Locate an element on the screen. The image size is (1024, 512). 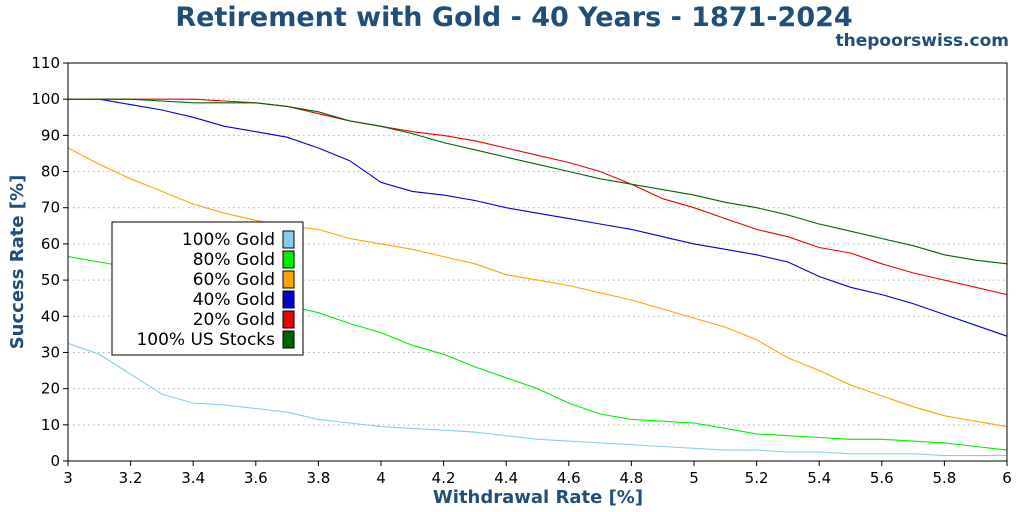
y-tick-label: 40 is located at coordinates (50, 316).